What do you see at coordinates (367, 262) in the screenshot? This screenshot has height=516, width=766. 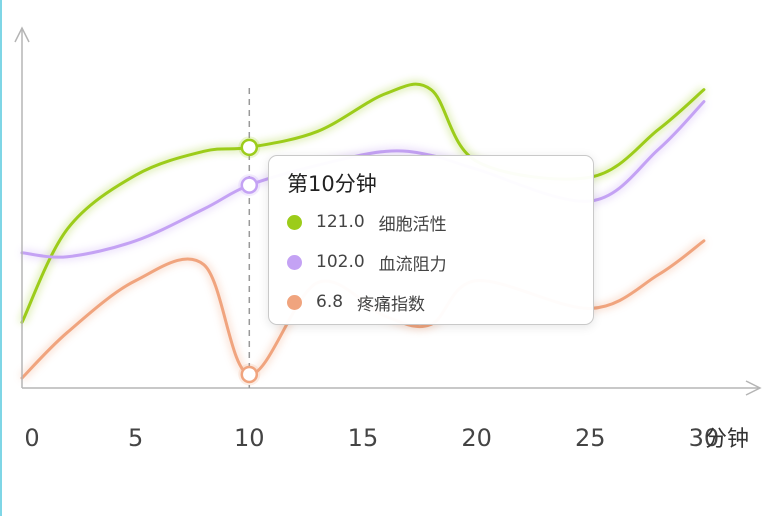 I see `tooltip-row-blood-resistance: 102.0 血流阻力` at bounding box center [367, 262].